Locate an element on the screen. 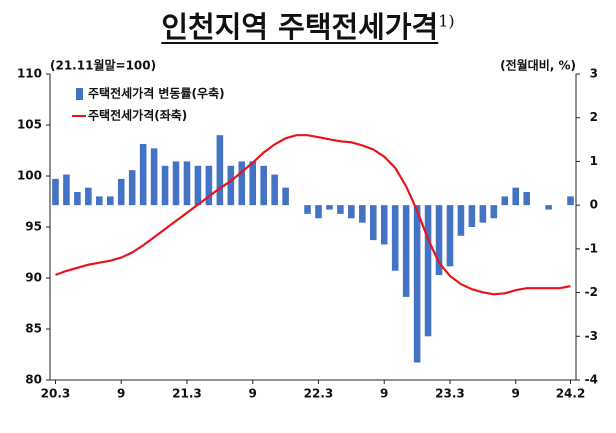 This screenshot has width=616, height=433. y2-tick-label: -1 is located at coordinates (591, 248).